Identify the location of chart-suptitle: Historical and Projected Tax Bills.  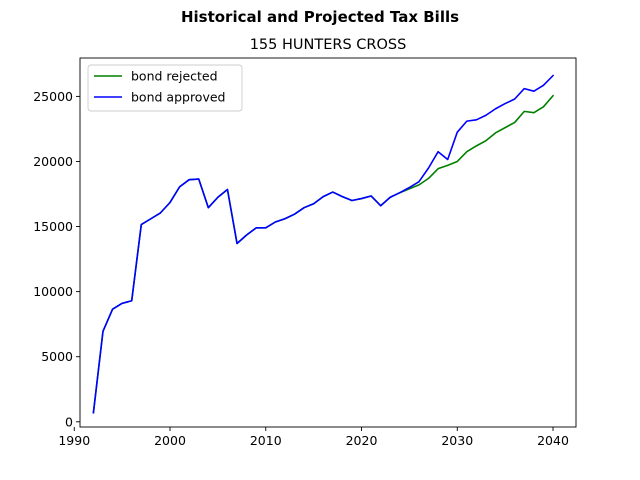
(320, 17).